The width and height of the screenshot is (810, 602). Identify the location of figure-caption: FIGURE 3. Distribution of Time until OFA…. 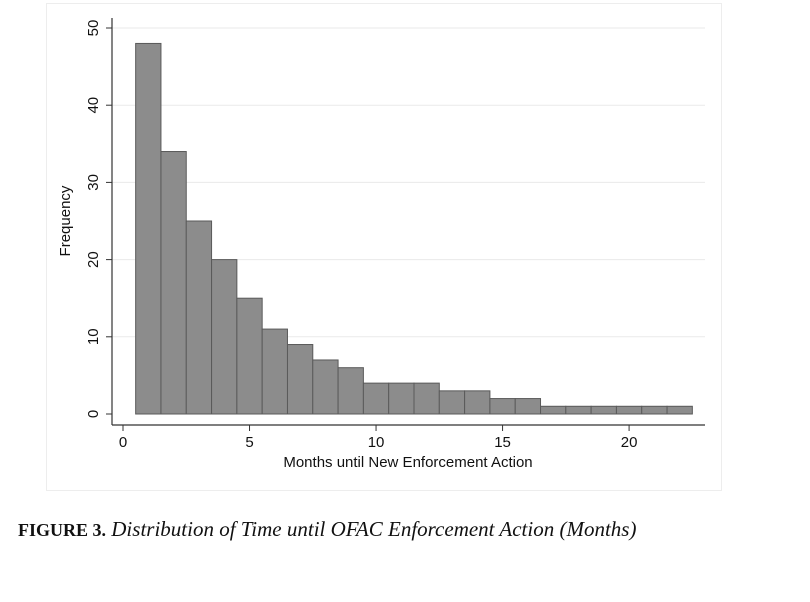
(408, 529).